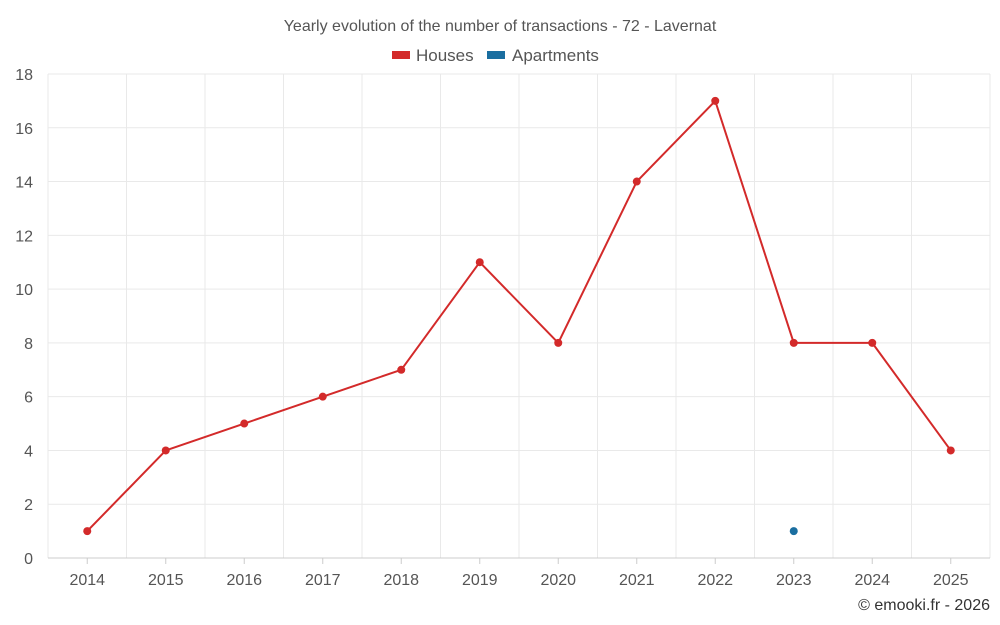 The width and height of the screenshot is (1000, 625). What do you see at coordinates (950, 450) in the screenshot?
I see `point-houses-2025` at bounding box center [950, 450].